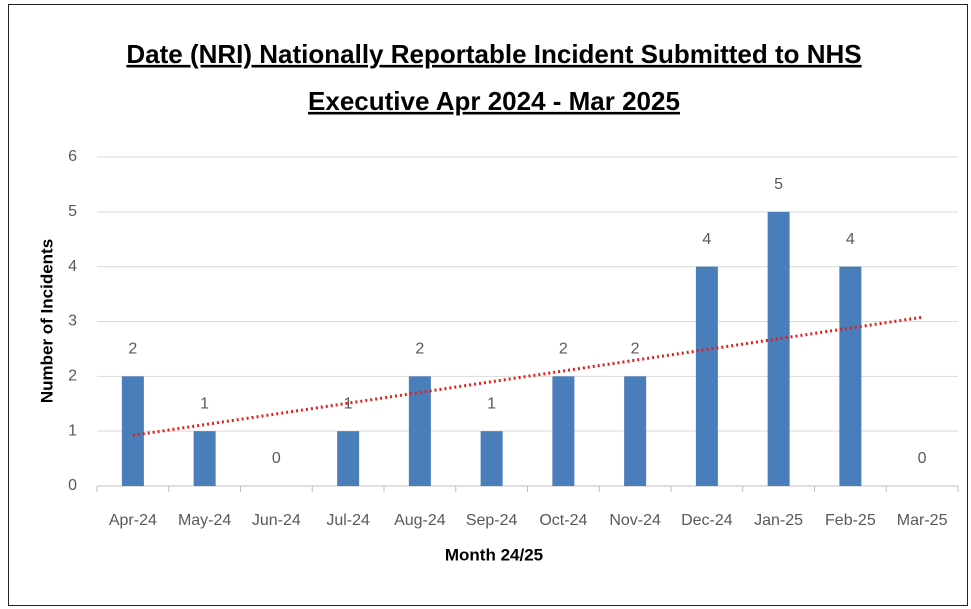  I want to click on x-tick-label: Apr-24, so click(133, 520).